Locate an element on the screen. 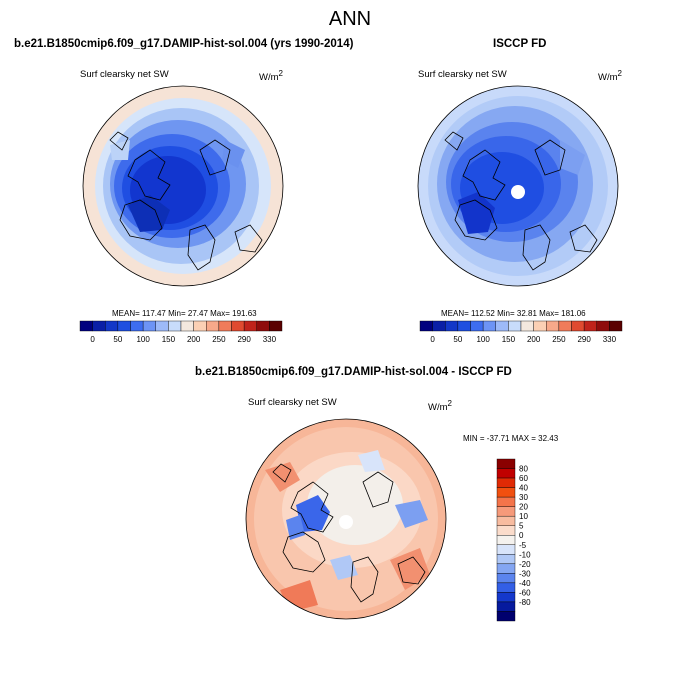 Image resolution: width=700 pixels, height=700 pixels. map-3-difference is located at coordinates (346, 519).